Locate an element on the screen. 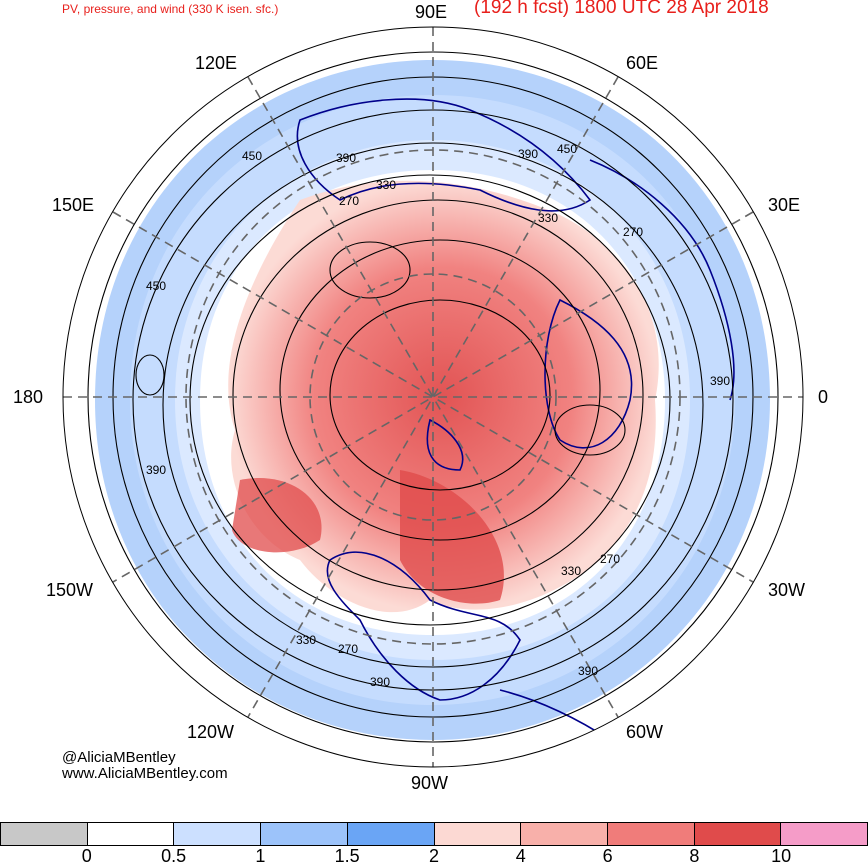 This screenshot has width=868, height=867. lon-label-60w: 60W is located at coordinates (645, 732).